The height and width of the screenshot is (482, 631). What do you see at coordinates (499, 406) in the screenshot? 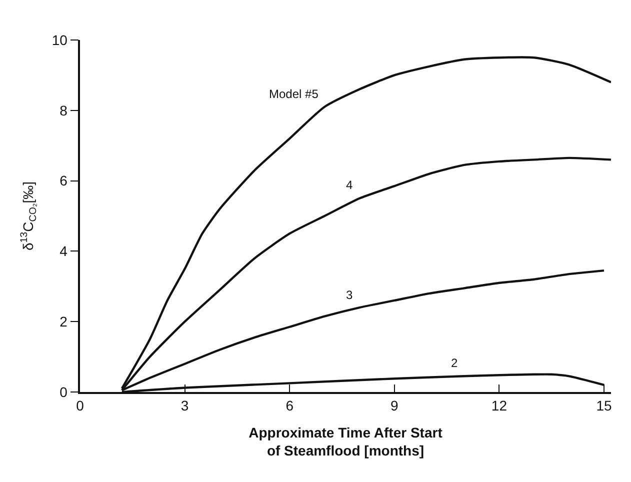
I see `x-tick-label: 12` at bounding box center [499, 406].